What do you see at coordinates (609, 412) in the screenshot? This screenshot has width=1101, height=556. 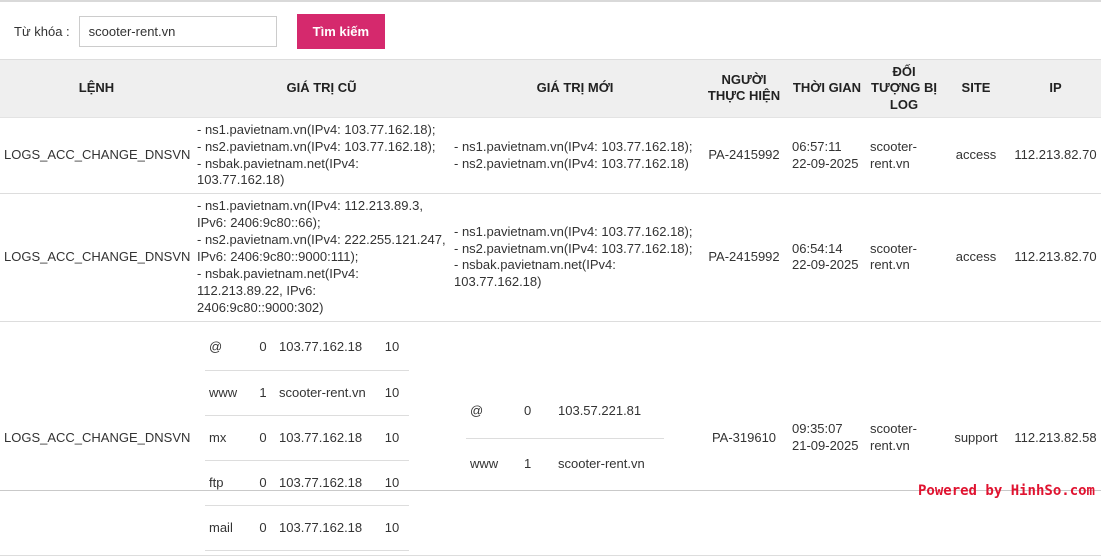 I see `record-value: 103.57.221.81` at bounding box center [609, 412].